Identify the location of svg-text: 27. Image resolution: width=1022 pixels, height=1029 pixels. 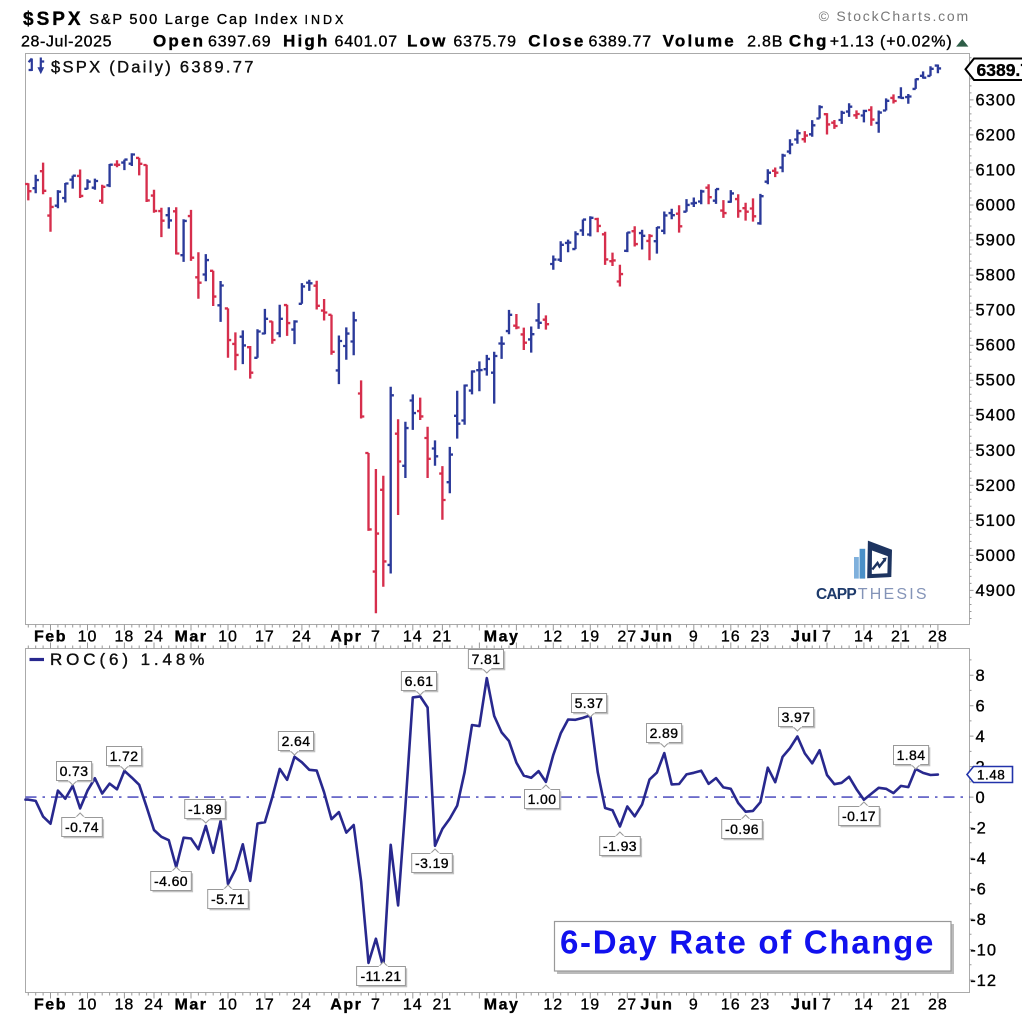
(627, 1005).